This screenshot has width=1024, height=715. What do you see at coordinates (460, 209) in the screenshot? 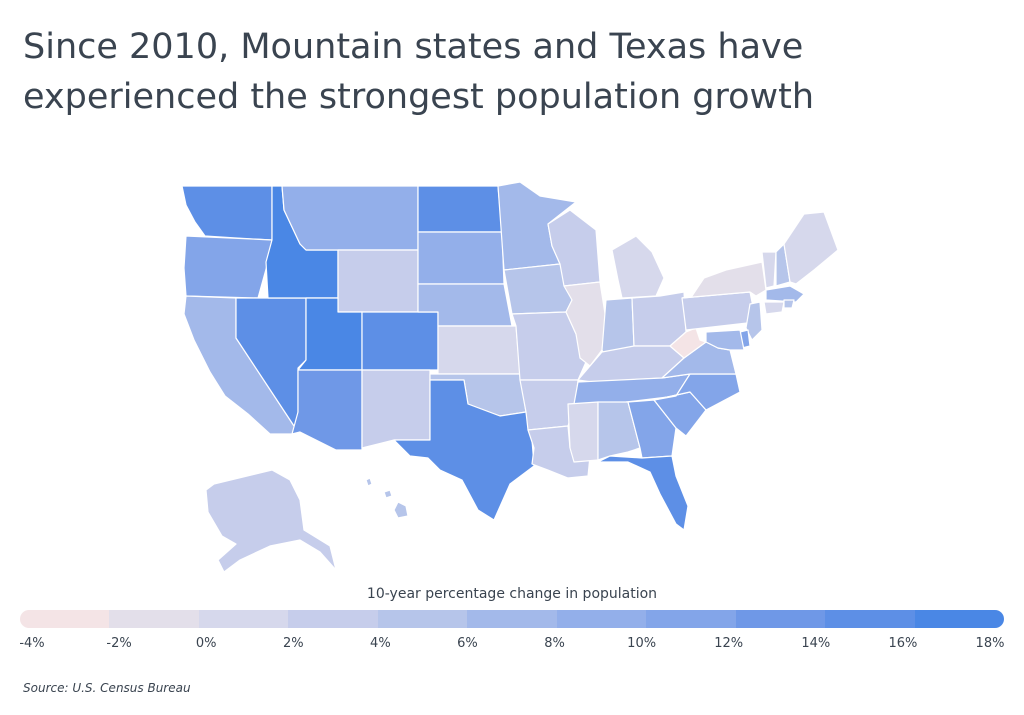
I see `state-nd` at bounding box center [460, 209].